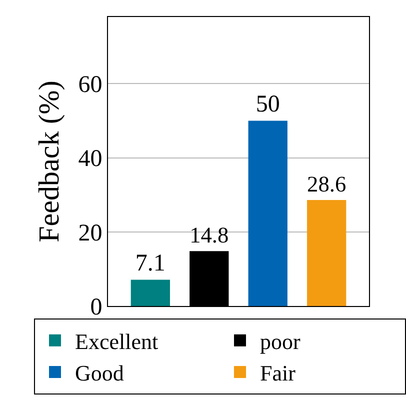  What do you see at coordinates (150, 263) in the screenshot?
I see `data-label: 7.1` at bounding box center [150, 263].